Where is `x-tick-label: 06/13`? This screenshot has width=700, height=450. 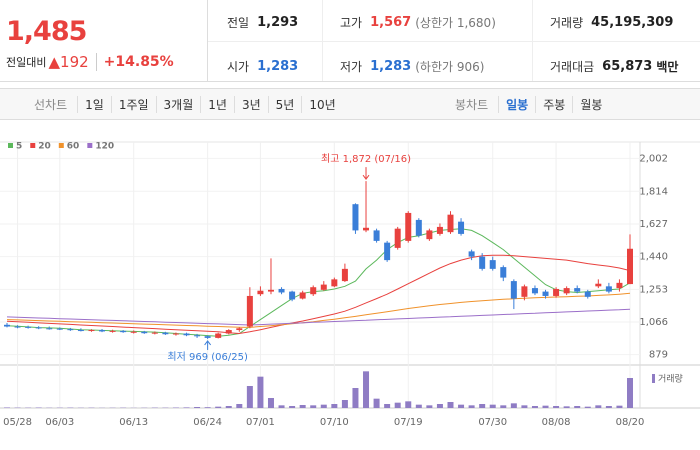
x-tick-label: 06/13 is located at coordinates (133, 422).